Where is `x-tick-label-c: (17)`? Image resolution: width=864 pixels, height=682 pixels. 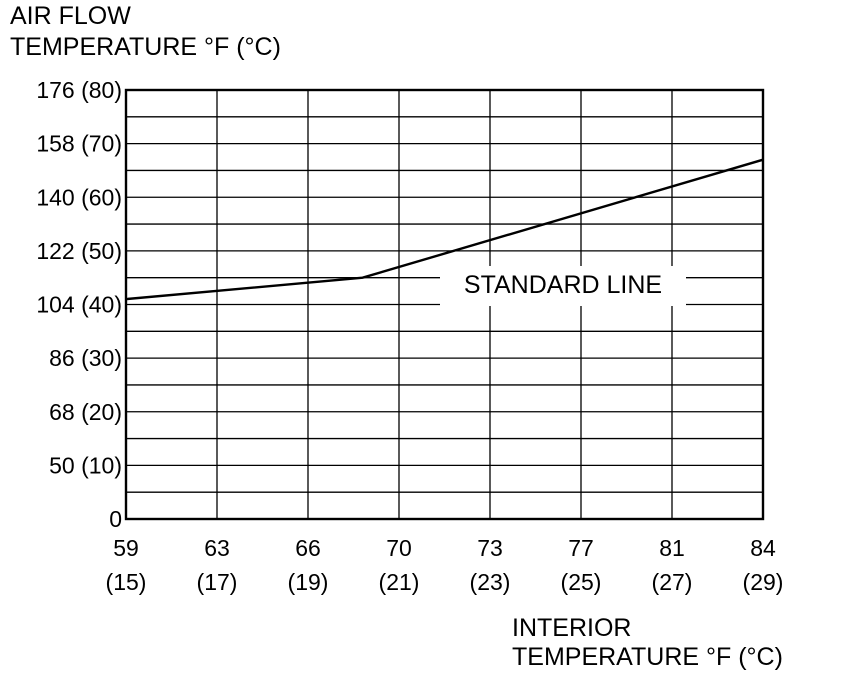 x-tick-label-c: (17) is located at coordinates (217, 582).